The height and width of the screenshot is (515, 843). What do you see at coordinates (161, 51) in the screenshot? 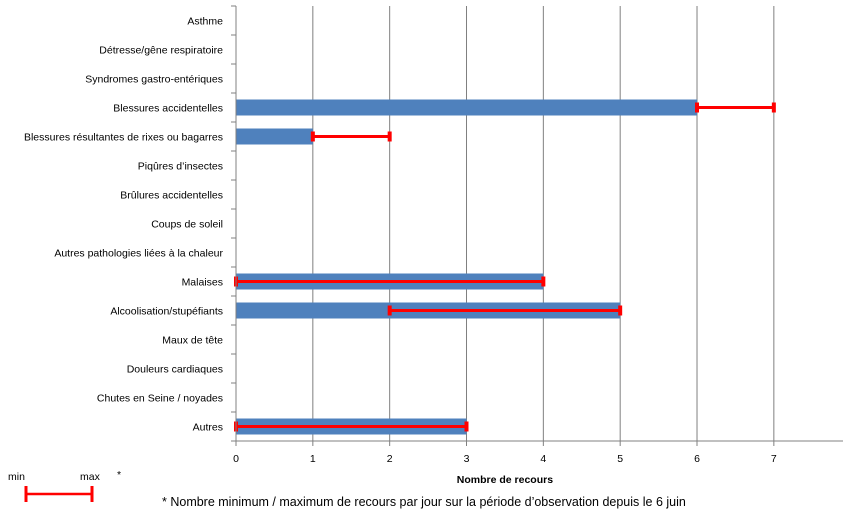
I see `category-label: Détresse/gêne respiratoire` at bounding box center [161, 51].